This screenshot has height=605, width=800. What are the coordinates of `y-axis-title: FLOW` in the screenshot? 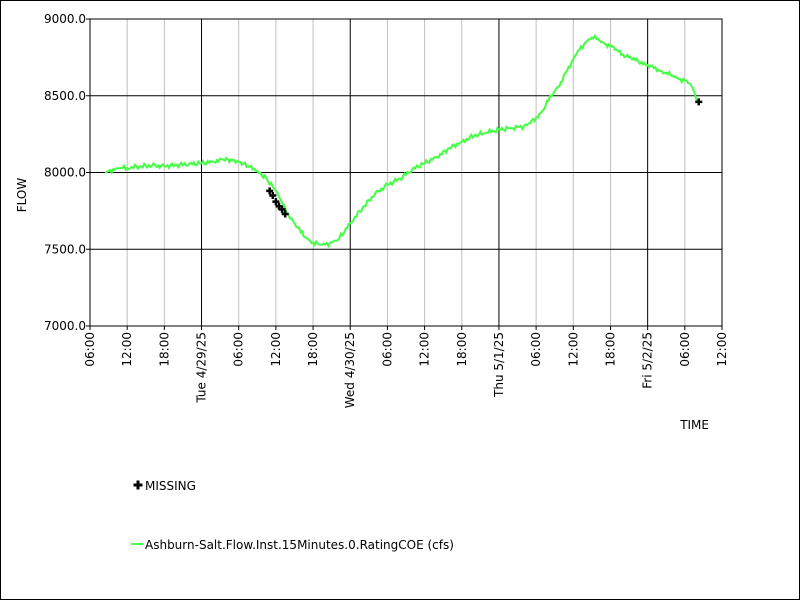 It's located at (22, 195).